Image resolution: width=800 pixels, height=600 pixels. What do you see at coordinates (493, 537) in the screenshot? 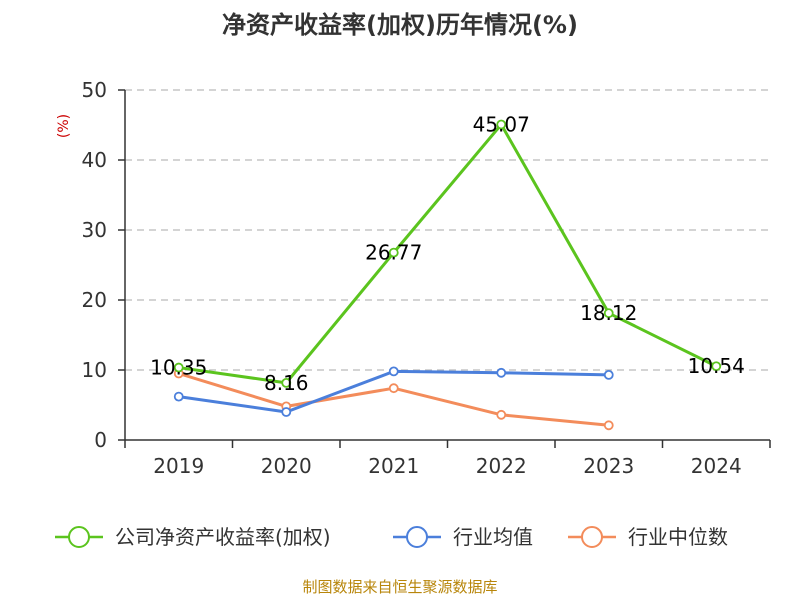
I see `legend-label: 行业均值` at bounding box center [493, 537].